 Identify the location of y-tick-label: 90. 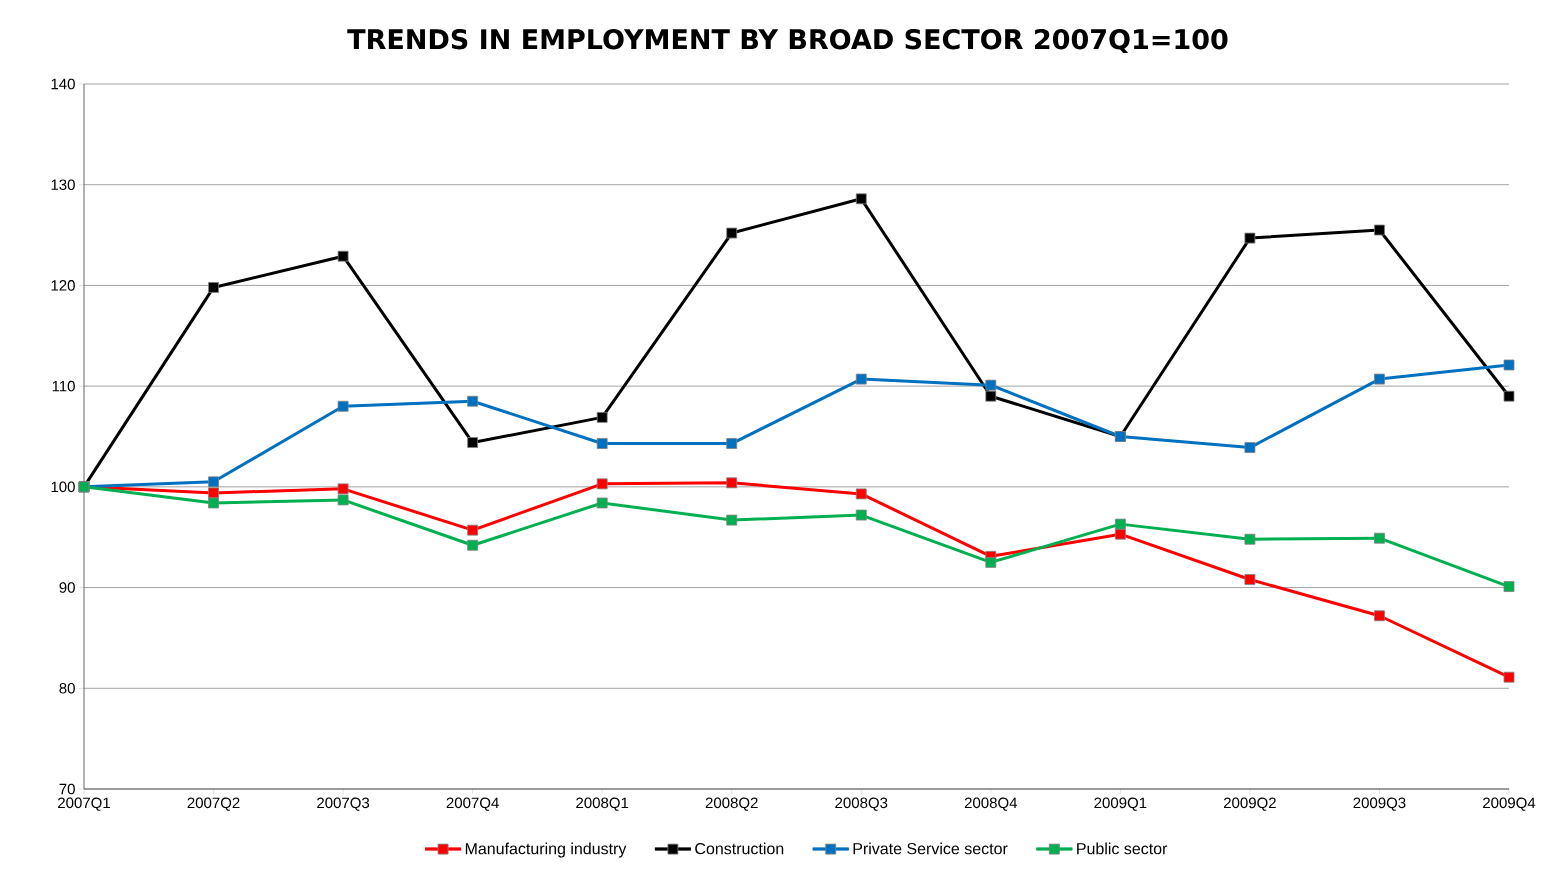
(67, 587).